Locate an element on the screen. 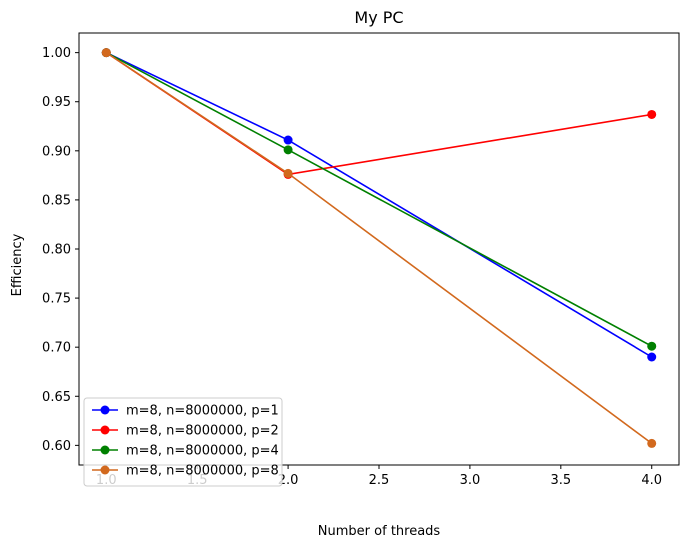  chart-title: My PC is located at coordinates (378, 17).